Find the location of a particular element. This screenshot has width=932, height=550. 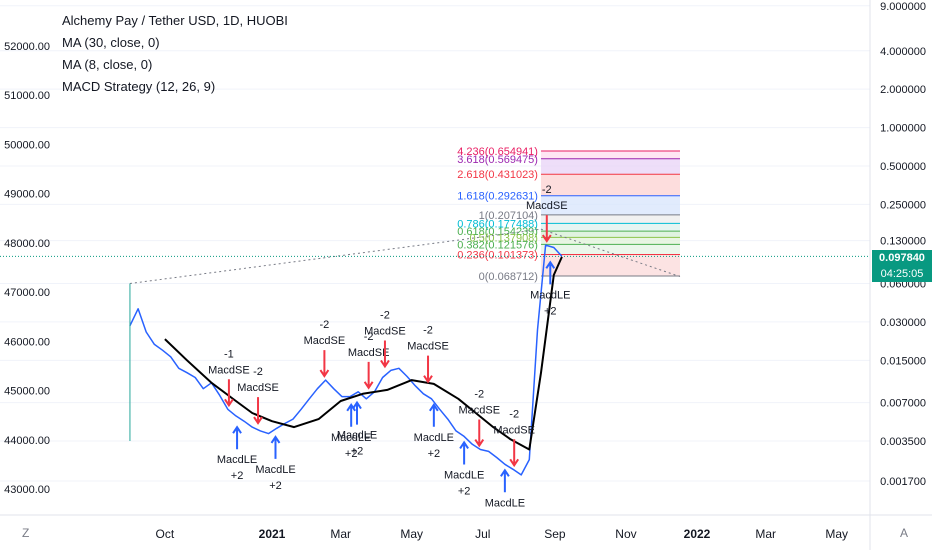

fib-level-label: 0.786(0.177488) is located at coordinates (497, 224).